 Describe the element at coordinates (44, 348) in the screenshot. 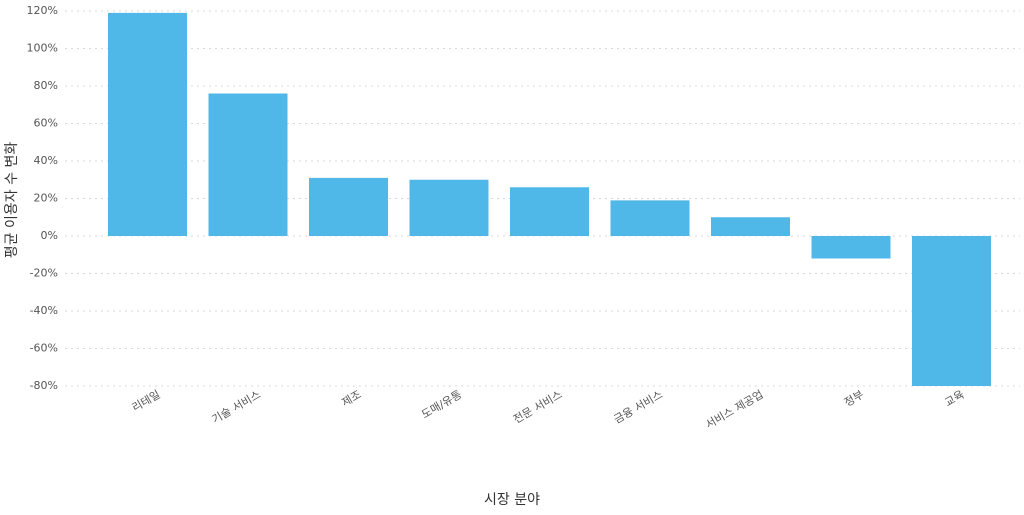

I see `y-tick-label: -60%` at that location.